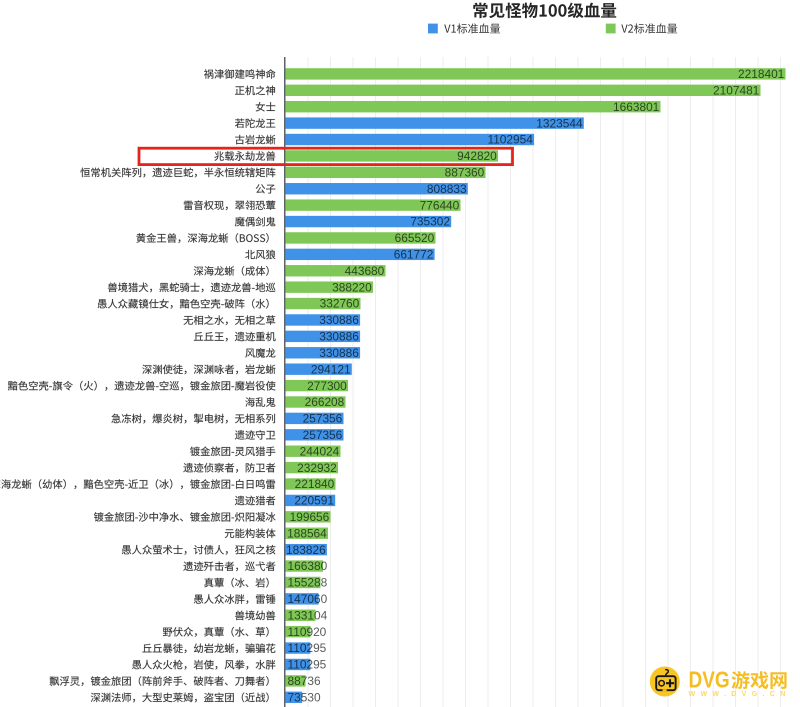 The width and height of the screenshot is (800, 707). I want to click on svg-text: 388220, so click(352, 287).